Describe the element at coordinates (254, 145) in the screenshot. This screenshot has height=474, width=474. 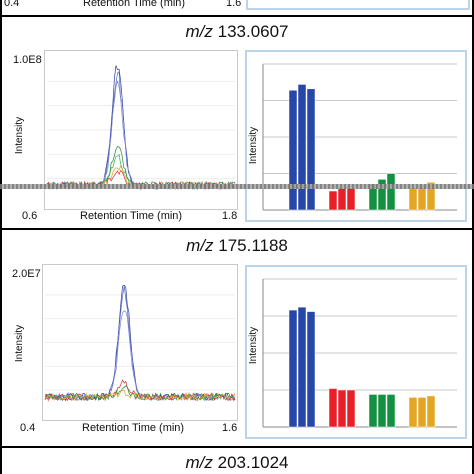
I see `panel1-bar-y-axis-title: Intensity` at that location.